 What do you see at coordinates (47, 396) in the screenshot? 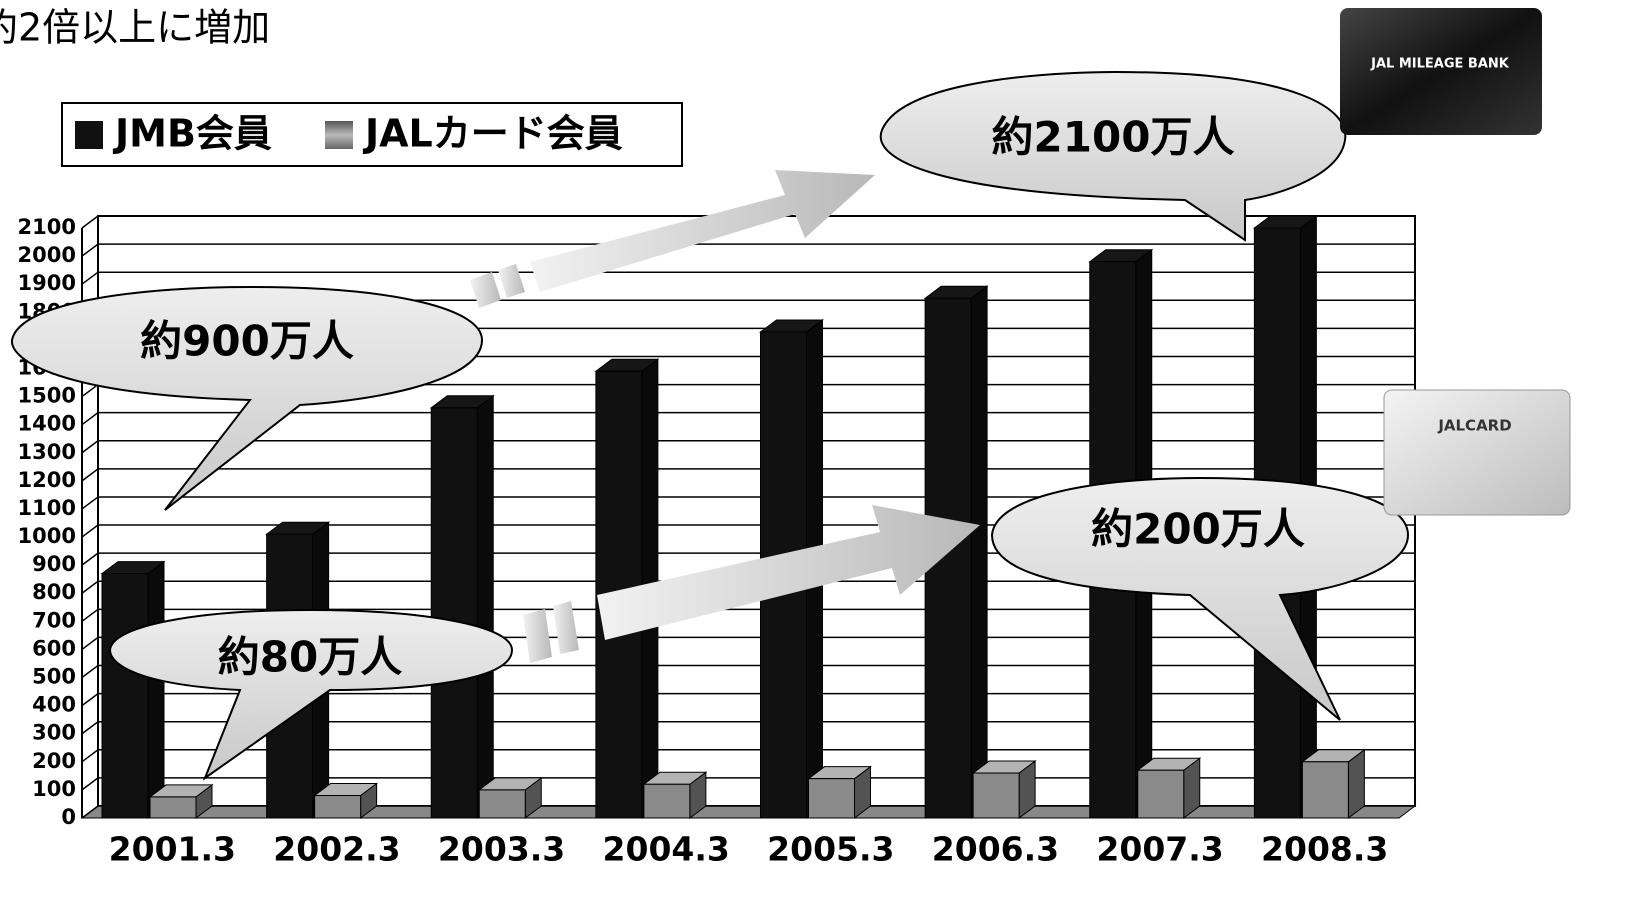
I see `y-tick-label: 1500` at bounding box center [47, 396].